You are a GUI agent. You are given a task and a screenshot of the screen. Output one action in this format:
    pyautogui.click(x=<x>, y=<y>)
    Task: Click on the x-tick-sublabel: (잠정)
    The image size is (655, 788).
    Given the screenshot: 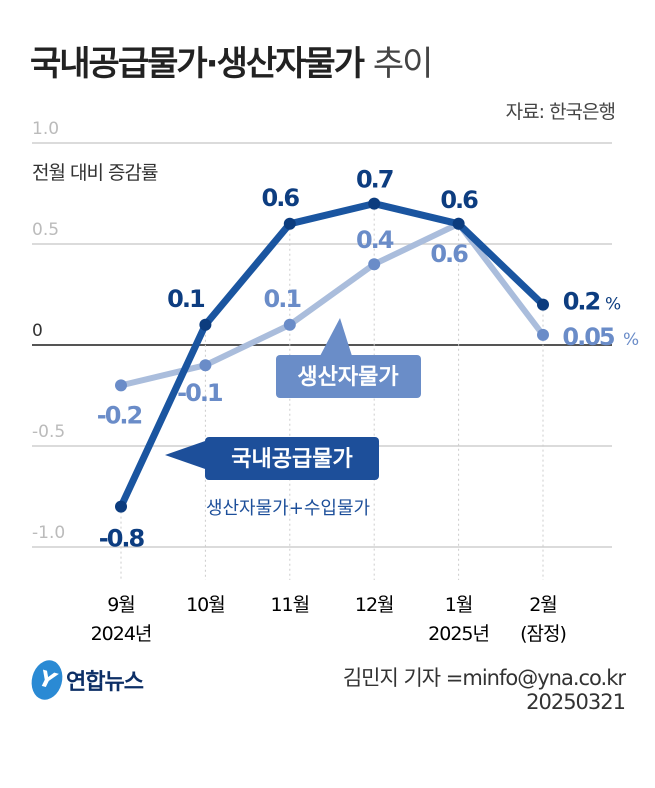 What is the action you would take?
    pyautogui.click(x=543, y=634)
    